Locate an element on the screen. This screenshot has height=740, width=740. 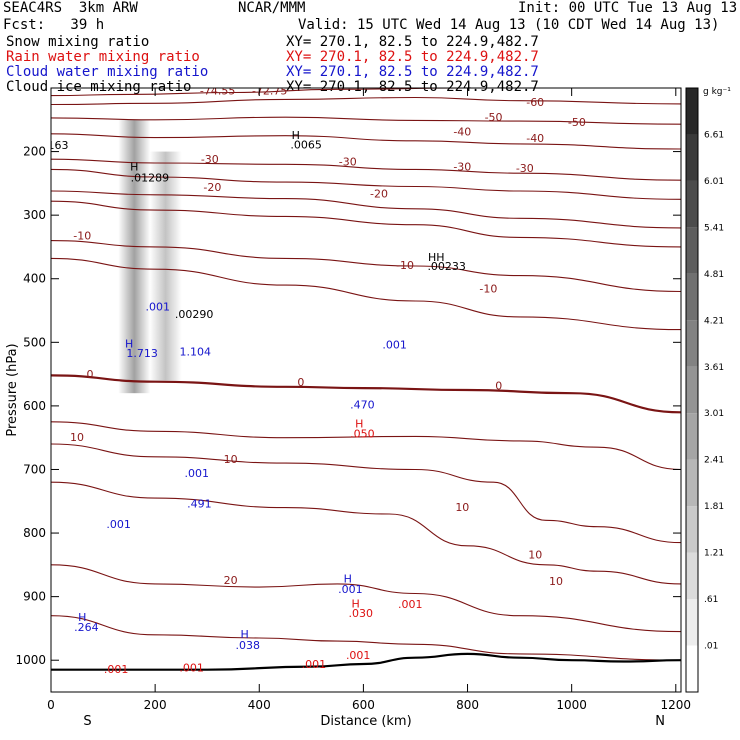
contour-label-42: .050 is located at coordinates (362, 434).